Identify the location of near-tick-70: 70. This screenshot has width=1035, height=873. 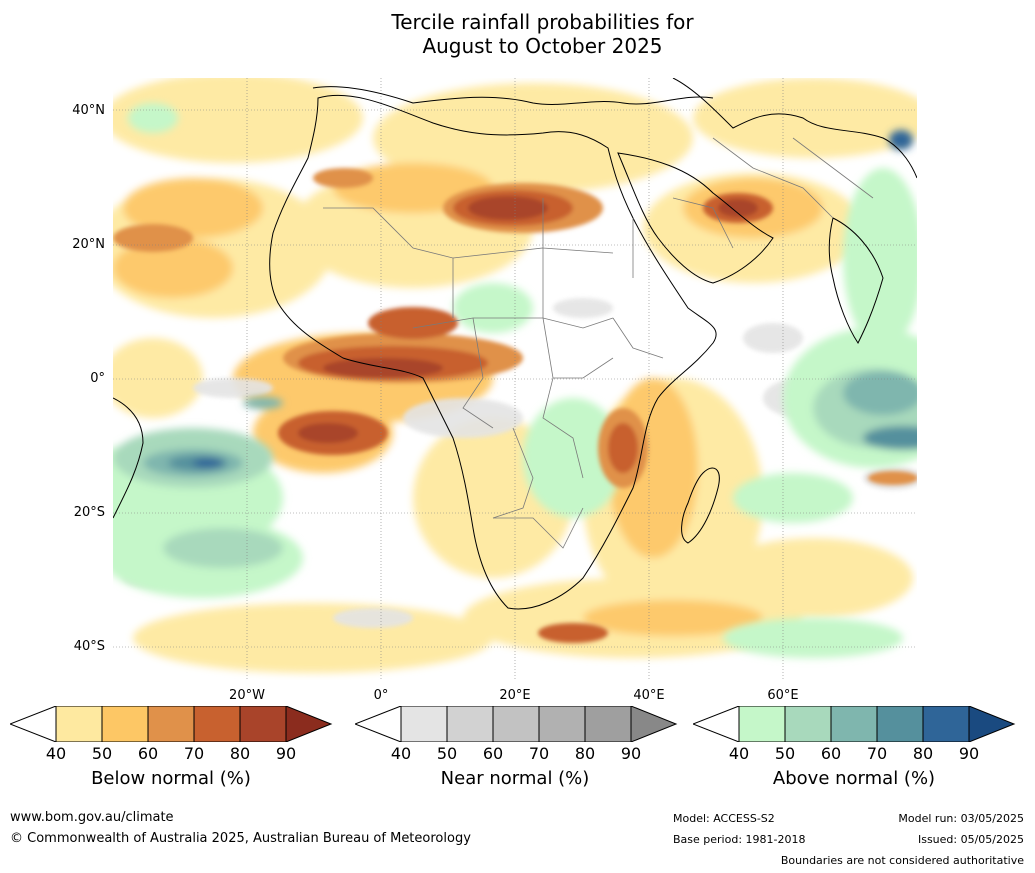
(539, 753).